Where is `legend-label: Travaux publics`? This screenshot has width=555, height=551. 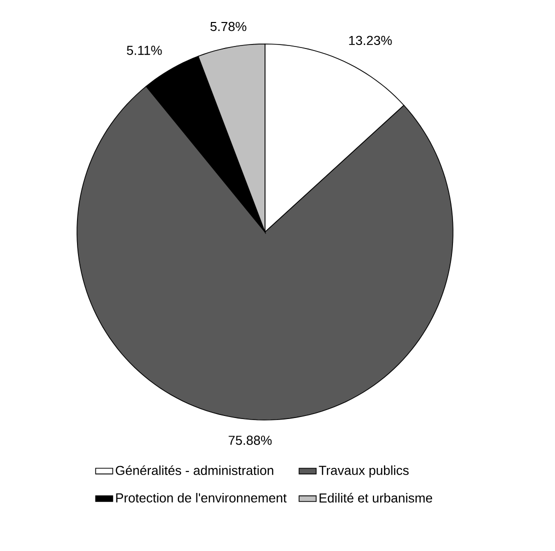 legend-label: Travaux publics is located at coordinates (363, 471).